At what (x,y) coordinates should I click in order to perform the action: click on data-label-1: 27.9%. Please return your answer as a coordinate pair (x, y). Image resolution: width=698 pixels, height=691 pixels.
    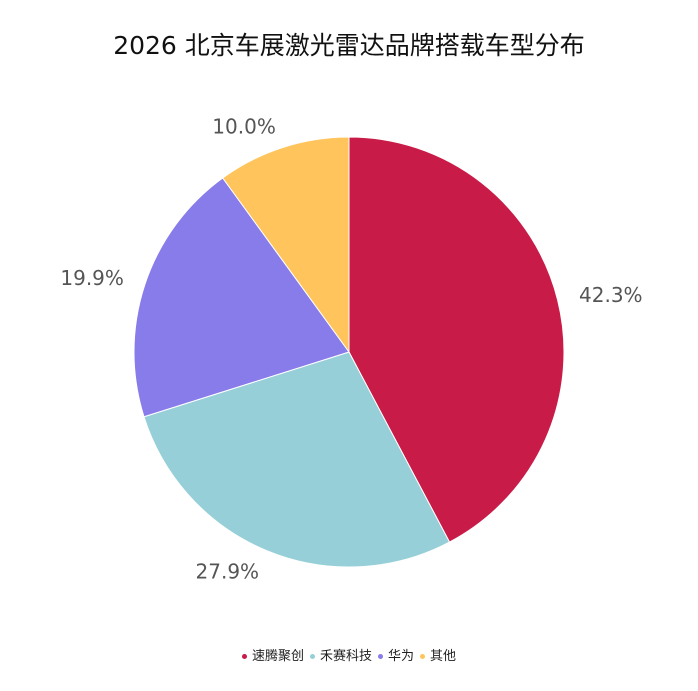
    Looking at the image, I should click on (228, 571).